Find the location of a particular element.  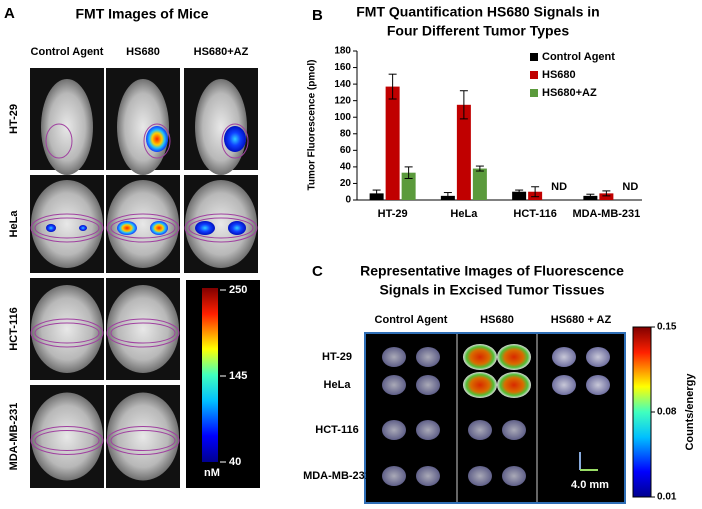

y-tick-label: 20 is located at coordinates (346, 183).